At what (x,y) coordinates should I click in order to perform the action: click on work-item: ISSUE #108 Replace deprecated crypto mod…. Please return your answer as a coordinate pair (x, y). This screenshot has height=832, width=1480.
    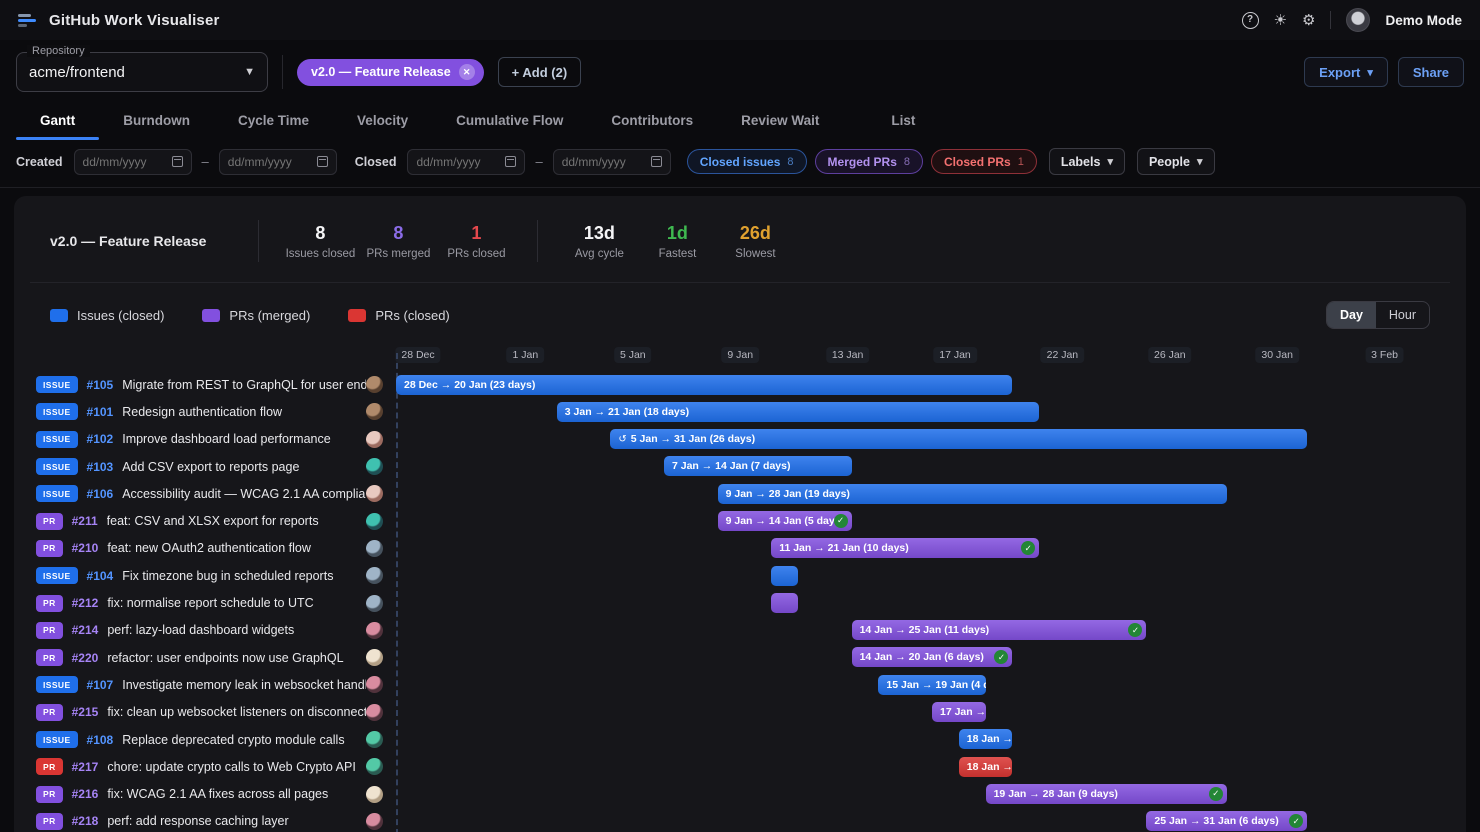
    Looking at the image, I should click on (213, 739).